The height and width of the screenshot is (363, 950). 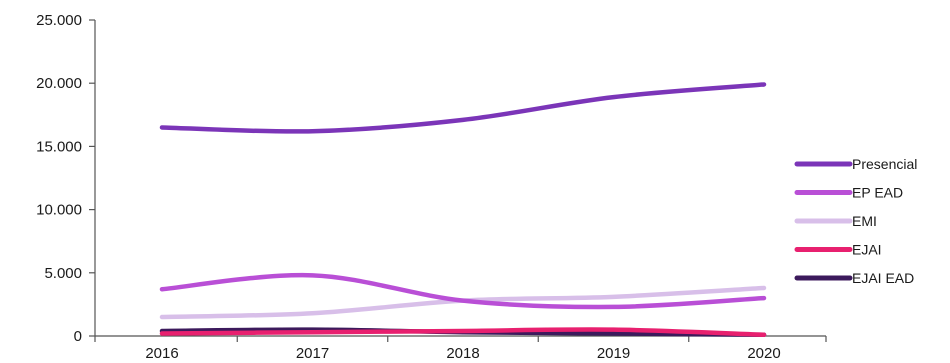 What do you see at coordinates (59, 83) in the screenshot?
I see `y-tick-label: 20.000` at bounding box center [59, 83].